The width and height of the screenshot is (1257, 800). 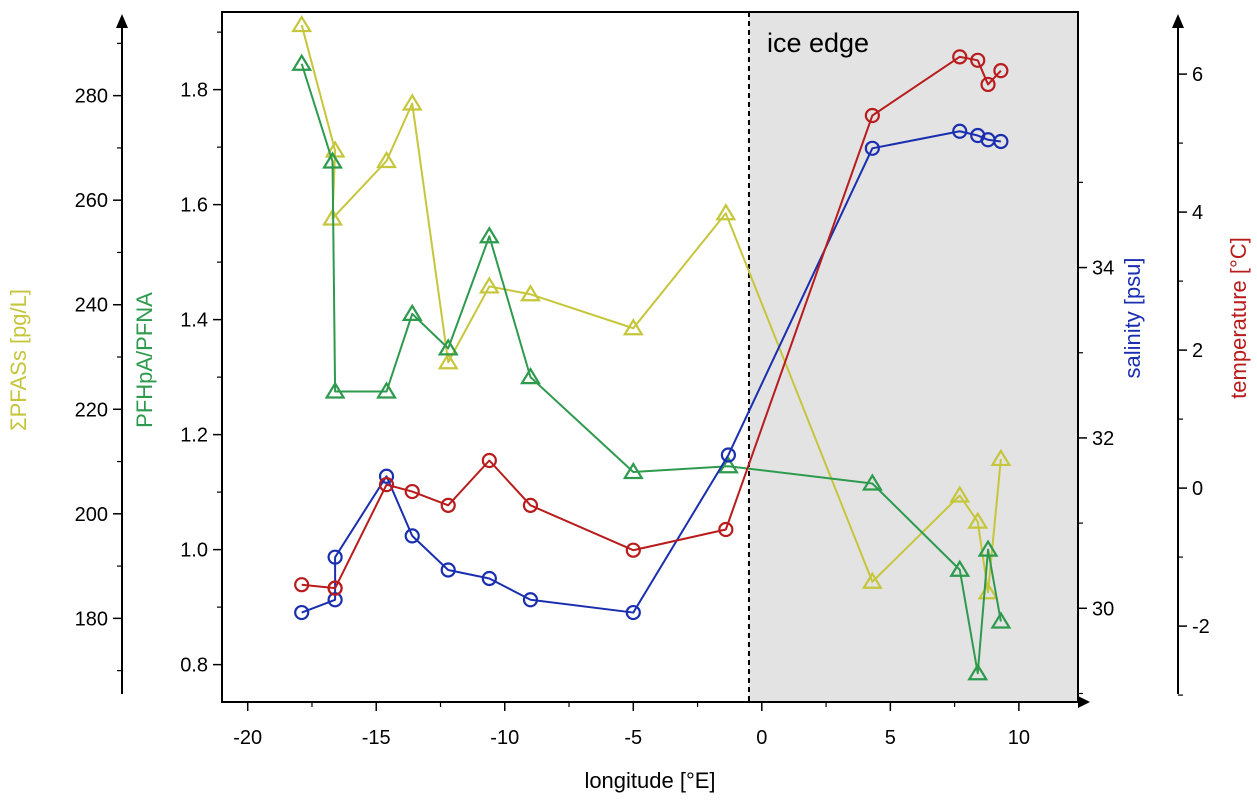 What do you see at coordinates (1084, 702) in the screenshot?
I see `x-axis-arrow` at bounding box center [1084, 702].